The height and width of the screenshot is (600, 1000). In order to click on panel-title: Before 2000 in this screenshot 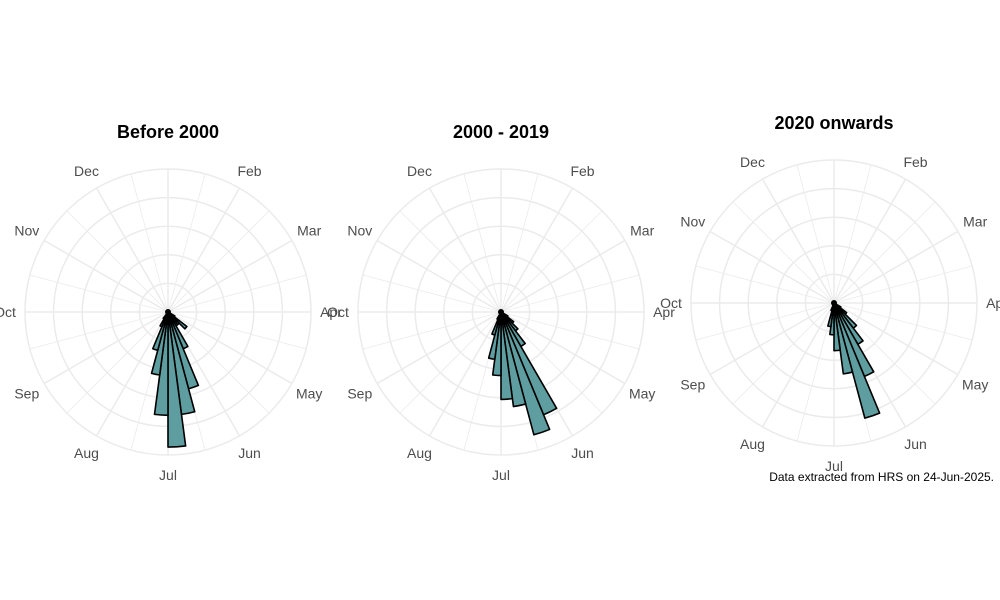, I will do `click(168, 132)`.